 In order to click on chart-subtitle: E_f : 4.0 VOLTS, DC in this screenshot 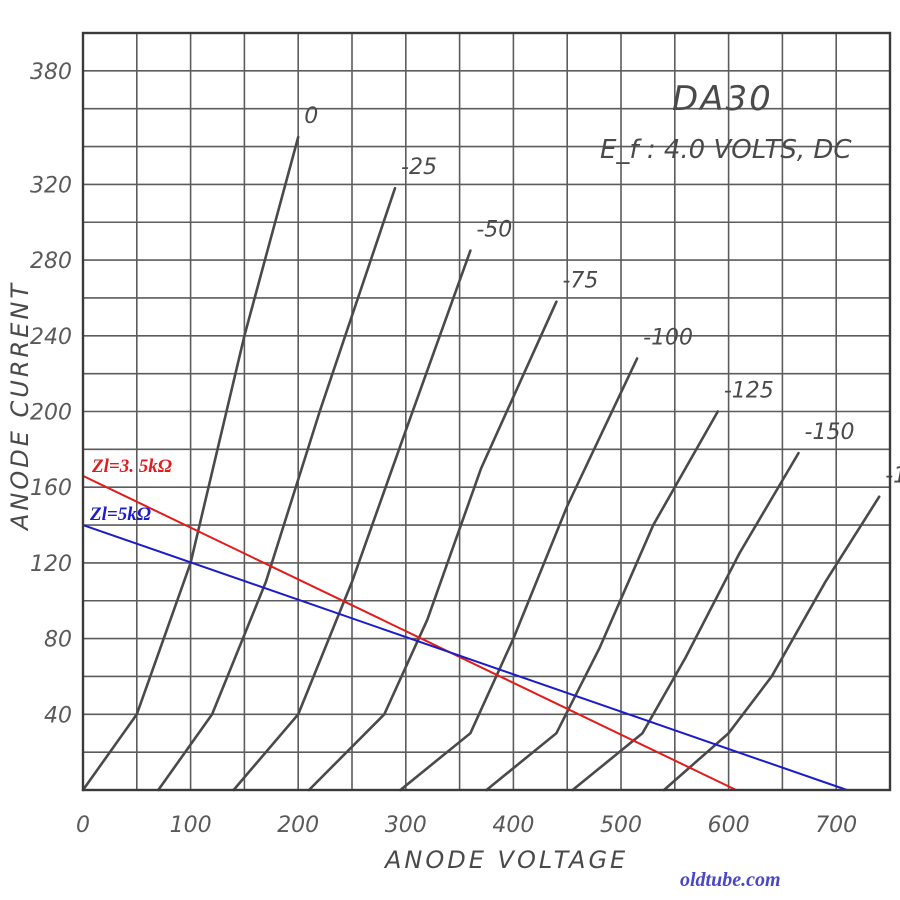, I will do `click(726, 150)`.